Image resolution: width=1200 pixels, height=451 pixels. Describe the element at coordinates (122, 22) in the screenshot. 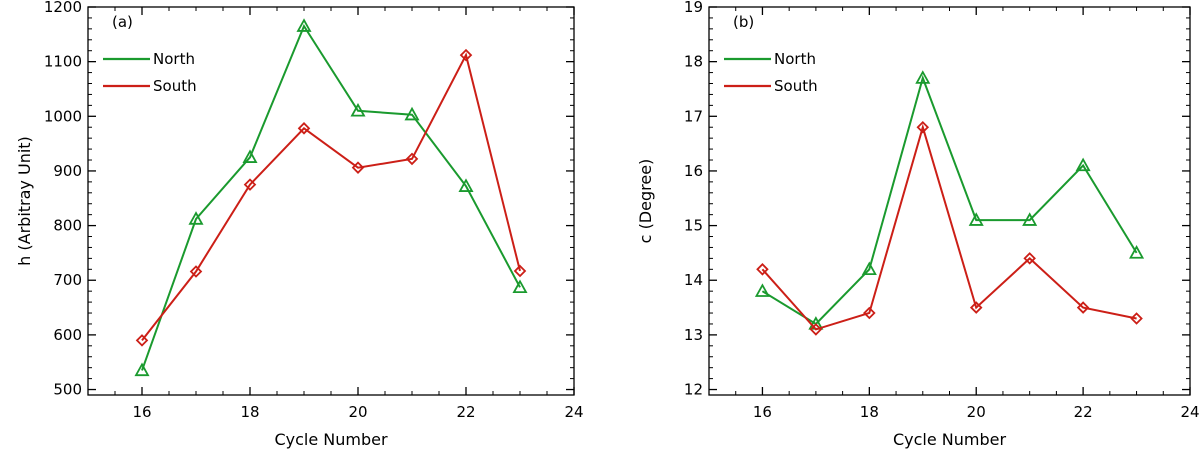

I see `panel-label: (a)` at that location.